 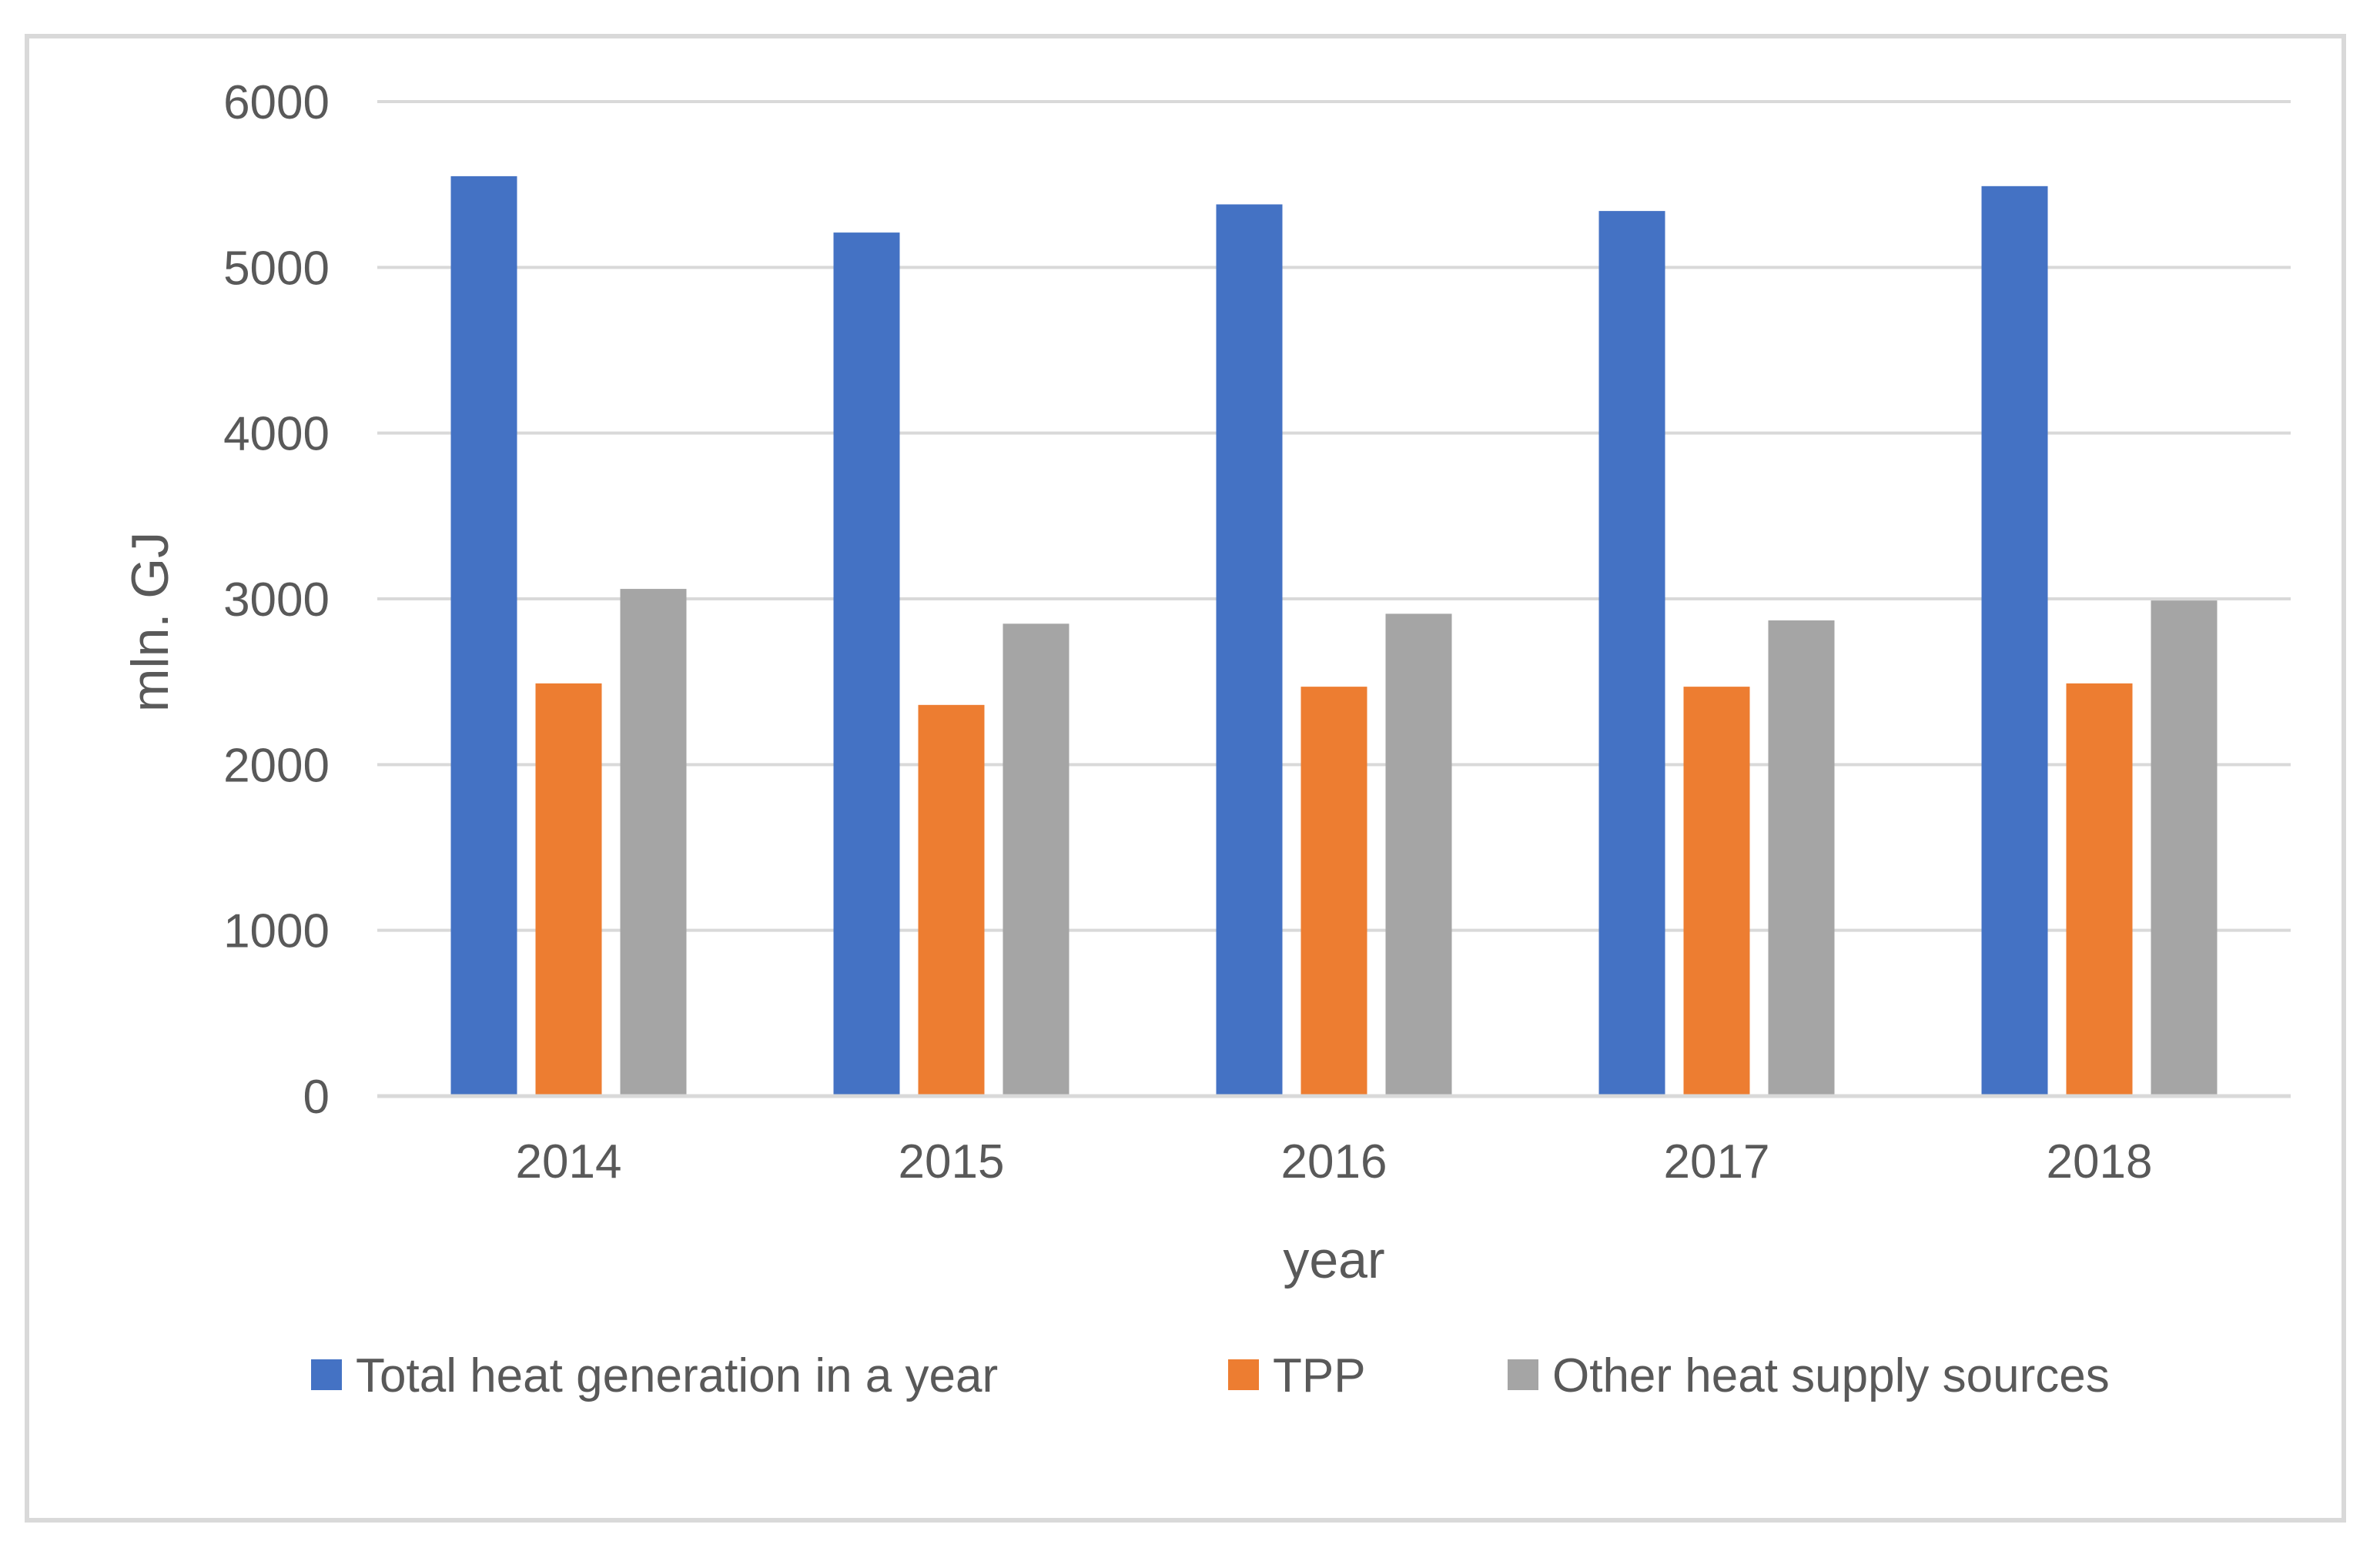 What do you see at coordinates (276, 765) in the screenshot?
I see `y-tick-label: 2000` at bounding box center [276, 765].